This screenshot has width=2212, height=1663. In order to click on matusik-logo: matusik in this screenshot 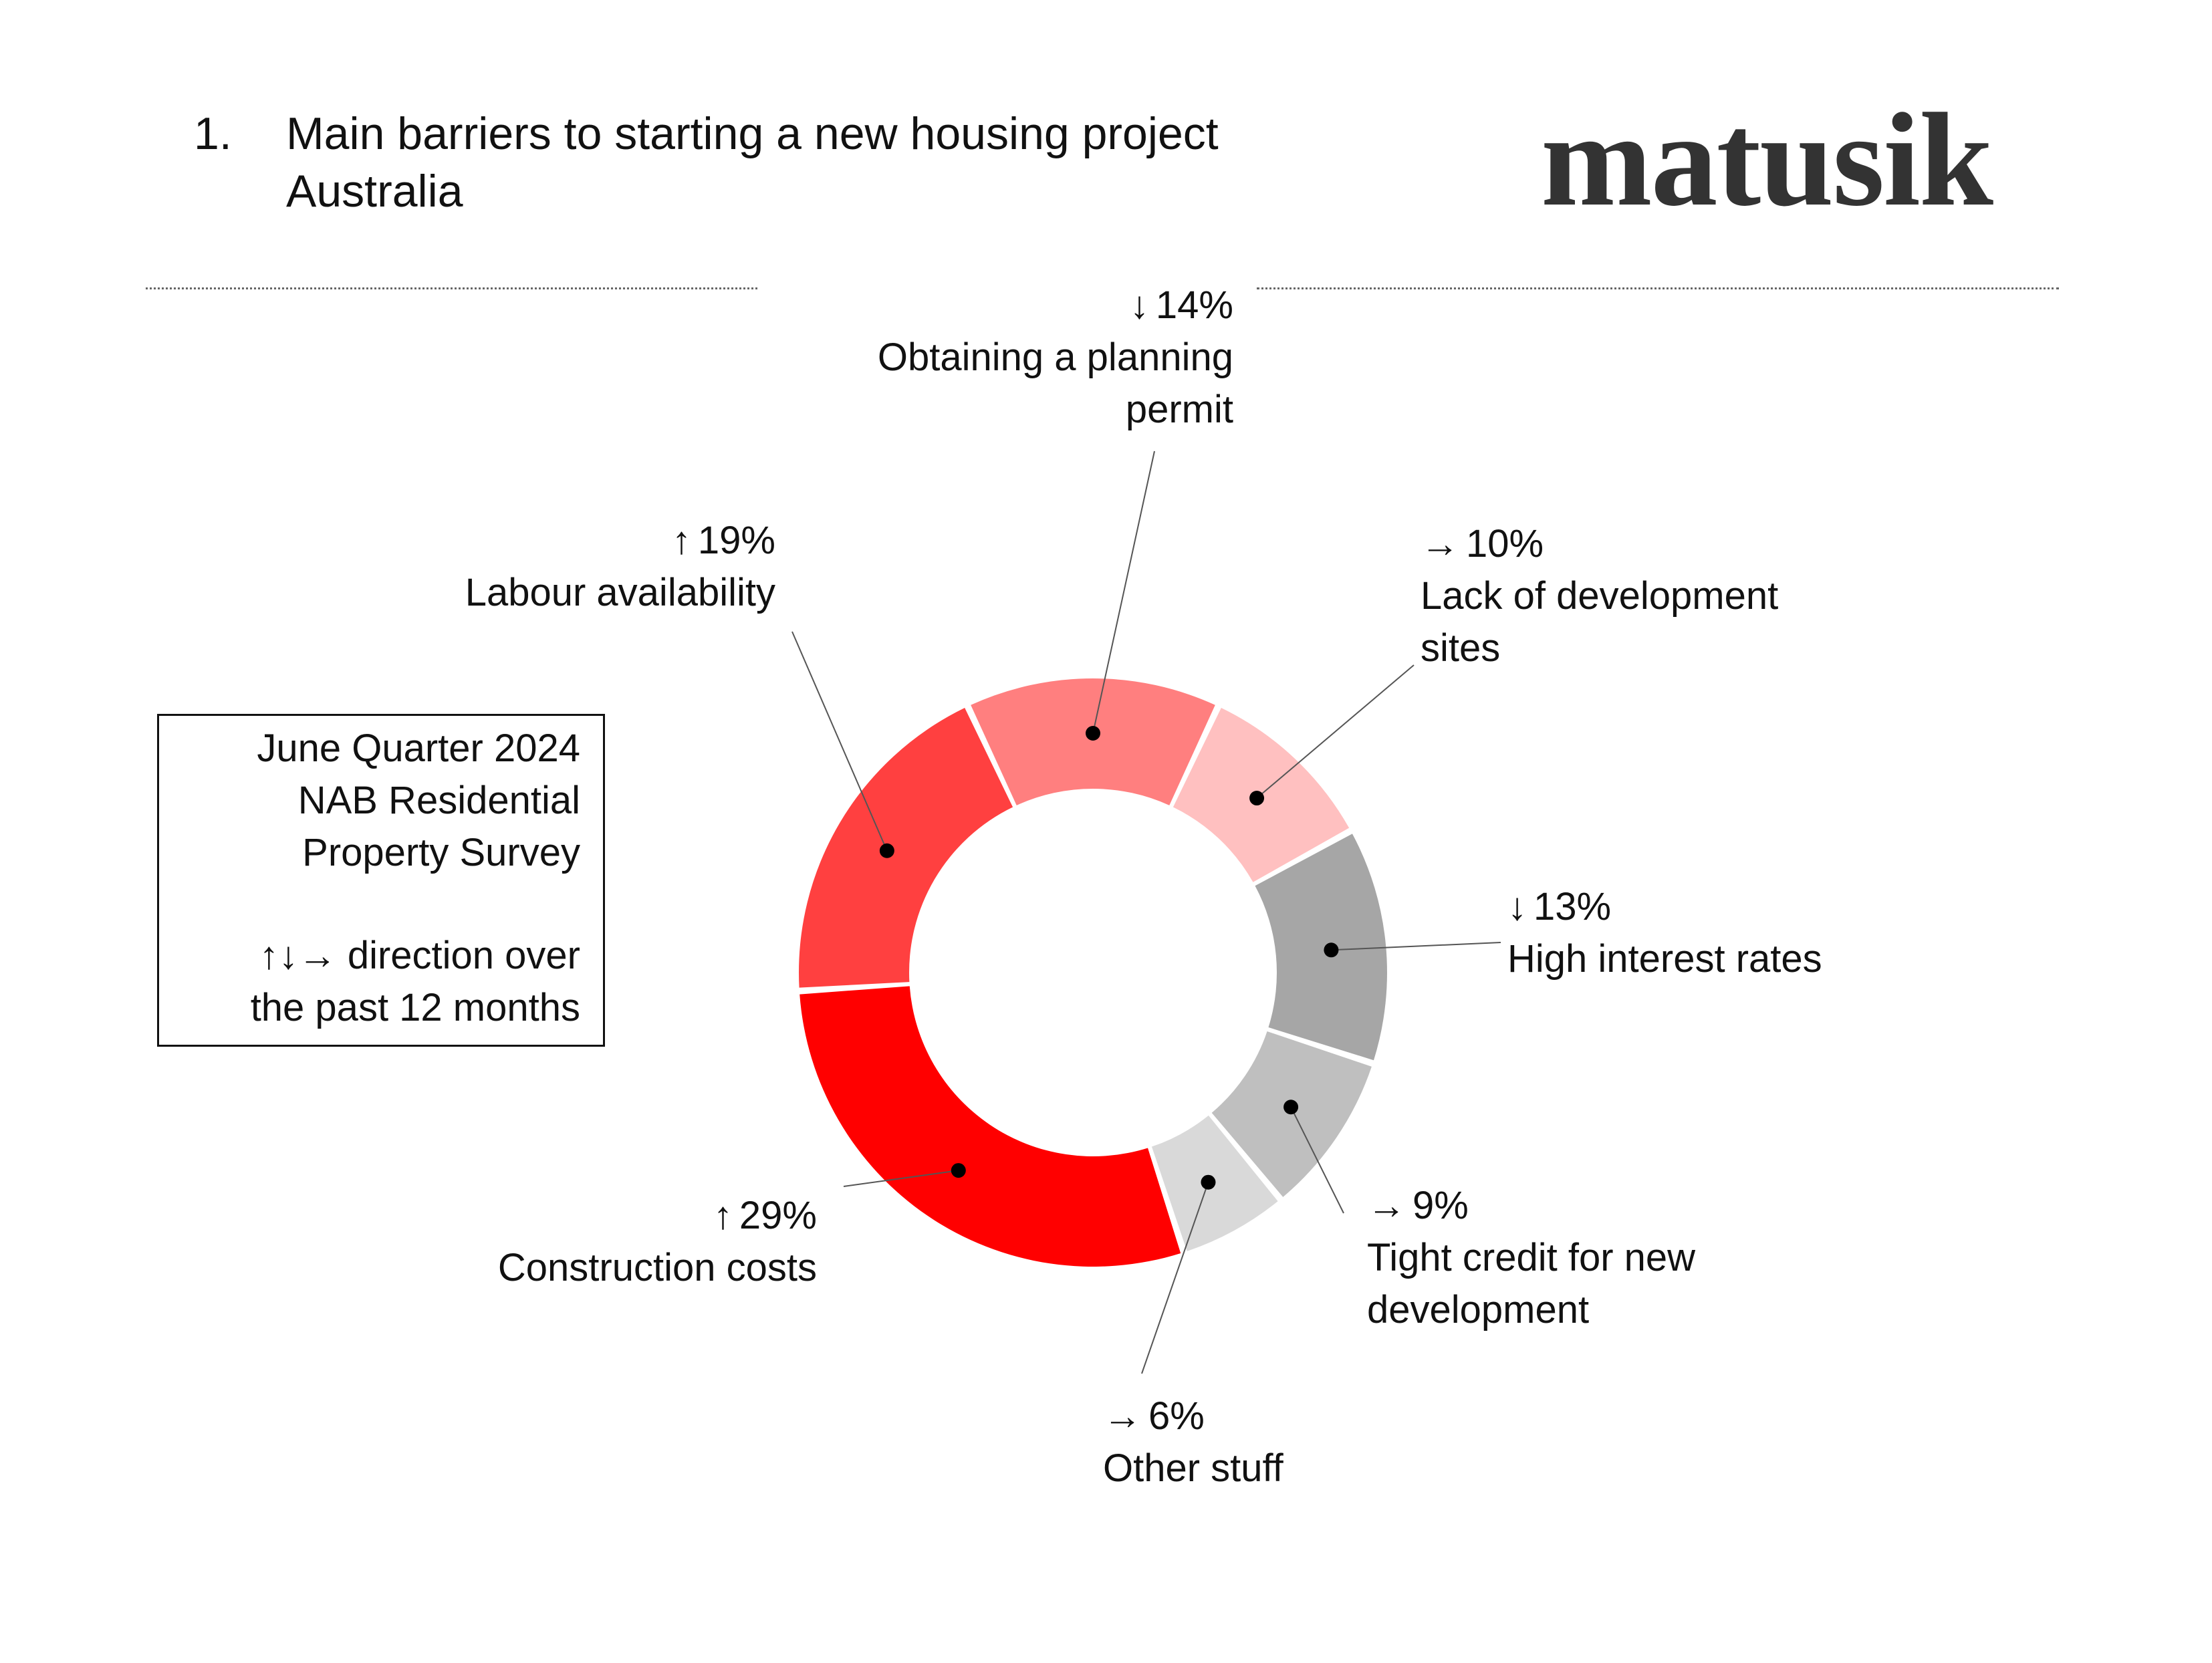, I will do `click(1767, 160)`.